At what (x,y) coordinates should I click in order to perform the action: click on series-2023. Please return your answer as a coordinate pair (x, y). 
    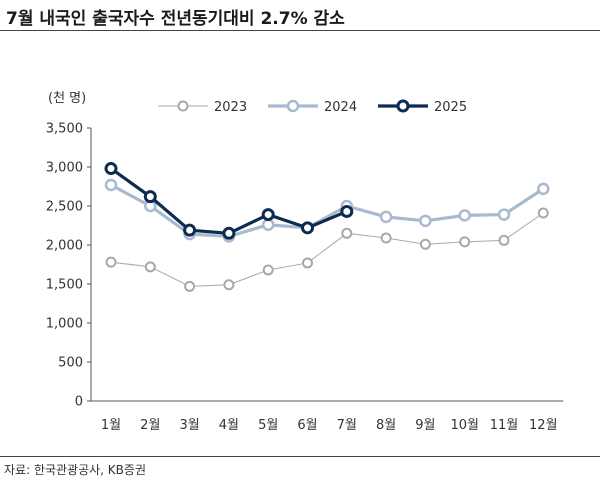
    Looking at the image, I should click on (327, 249).